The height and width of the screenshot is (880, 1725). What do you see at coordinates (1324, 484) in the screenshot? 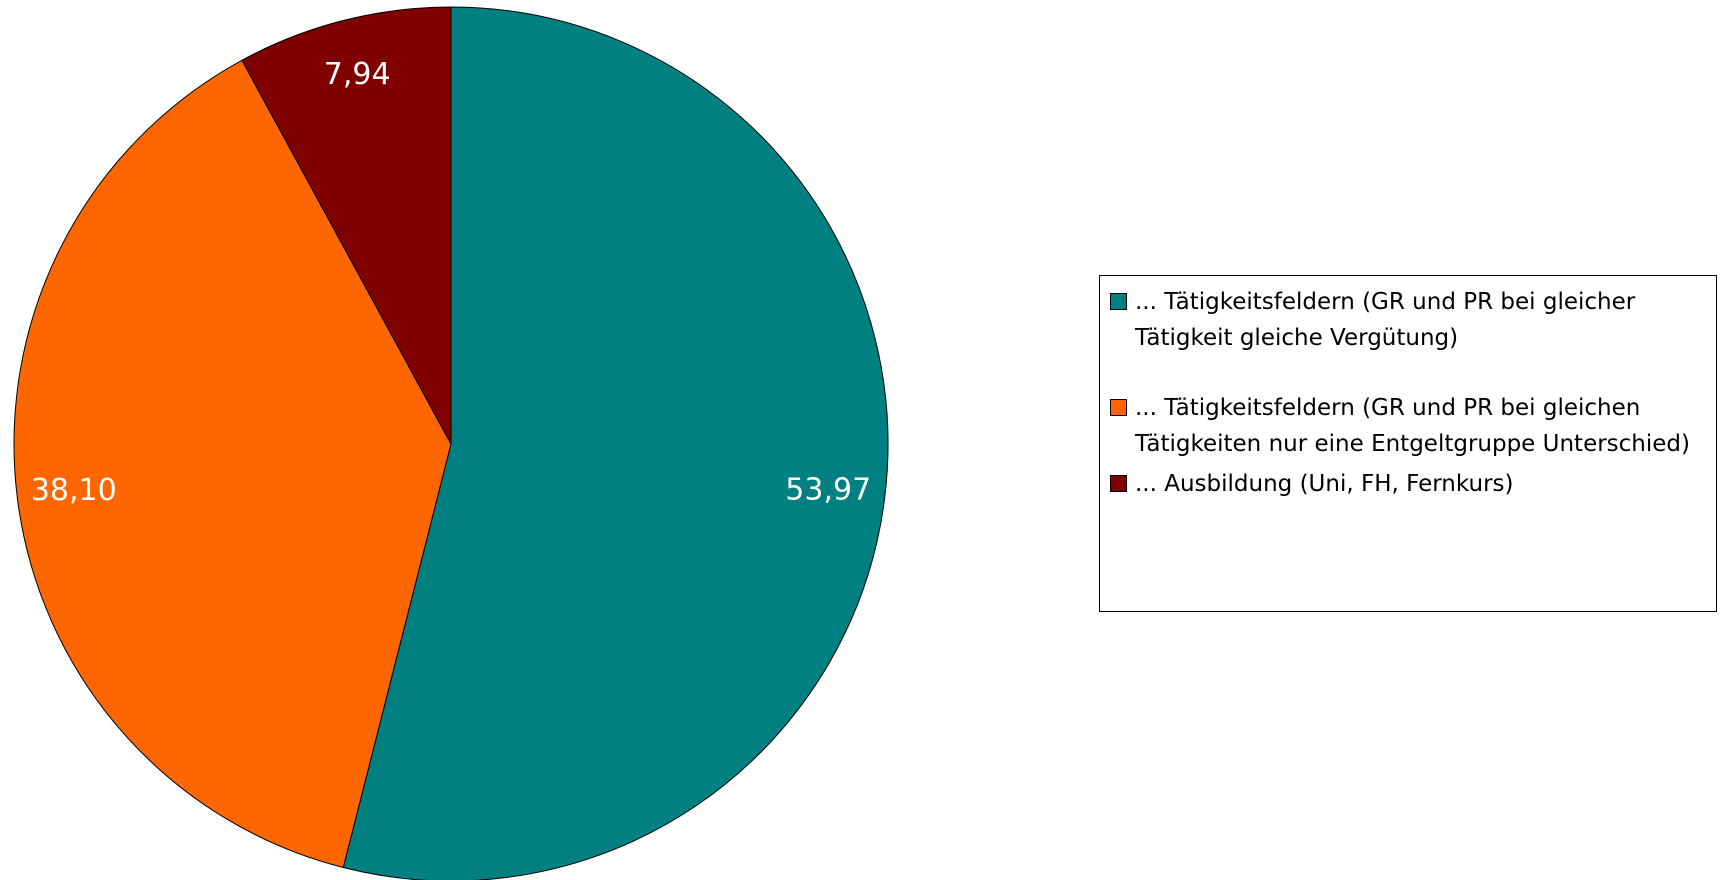
I see `legend-label: ... Ausbildung (Uni, FH, Fernkurs)` at bounding box center [1324, 484].